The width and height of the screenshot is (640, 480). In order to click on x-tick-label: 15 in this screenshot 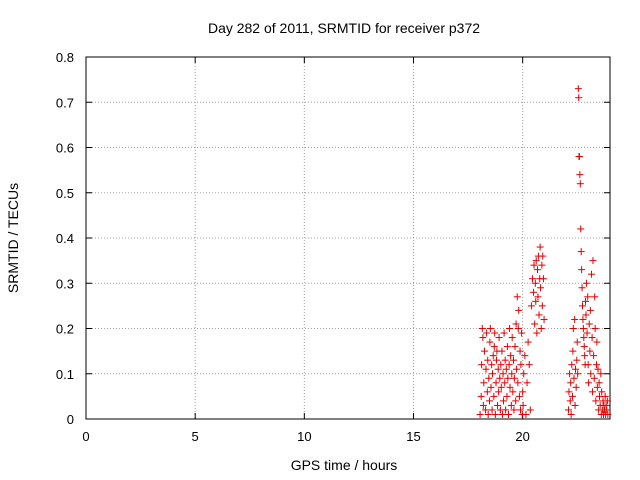, I will do `click(413, 436)`.